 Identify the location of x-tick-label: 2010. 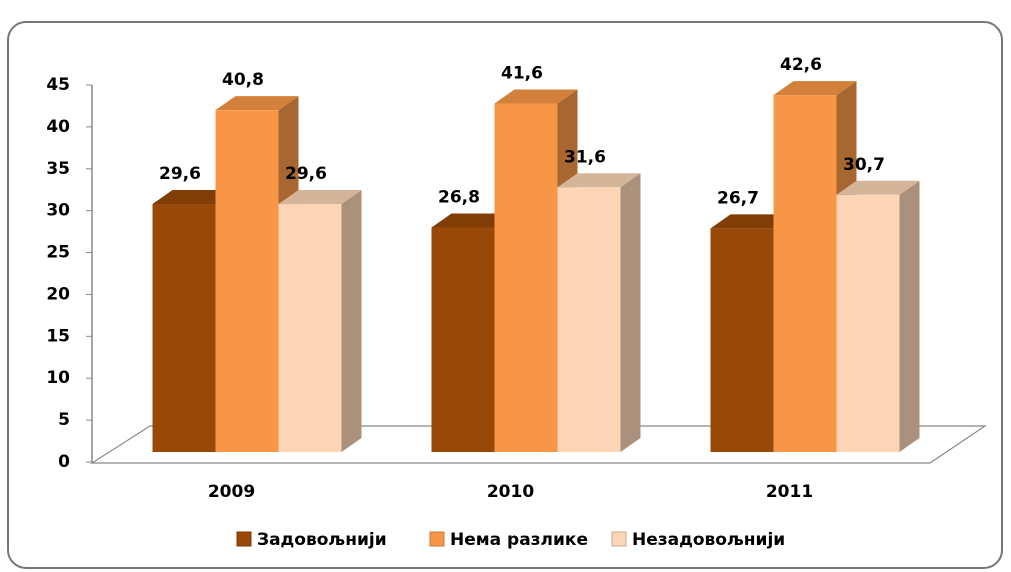
(510, 492).